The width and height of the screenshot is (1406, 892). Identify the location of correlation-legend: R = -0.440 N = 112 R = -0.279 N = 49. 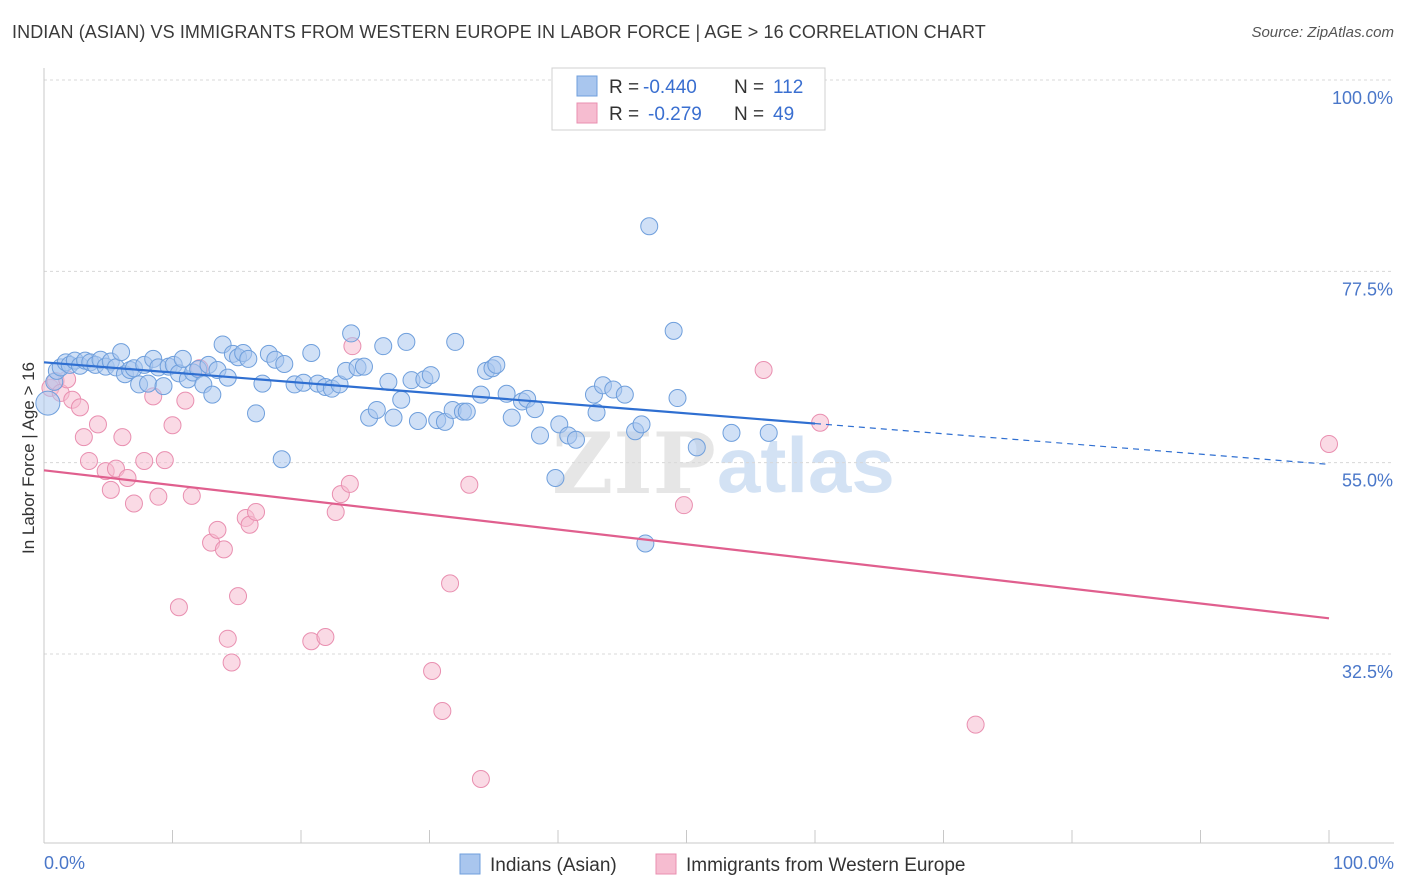
(688, 99).